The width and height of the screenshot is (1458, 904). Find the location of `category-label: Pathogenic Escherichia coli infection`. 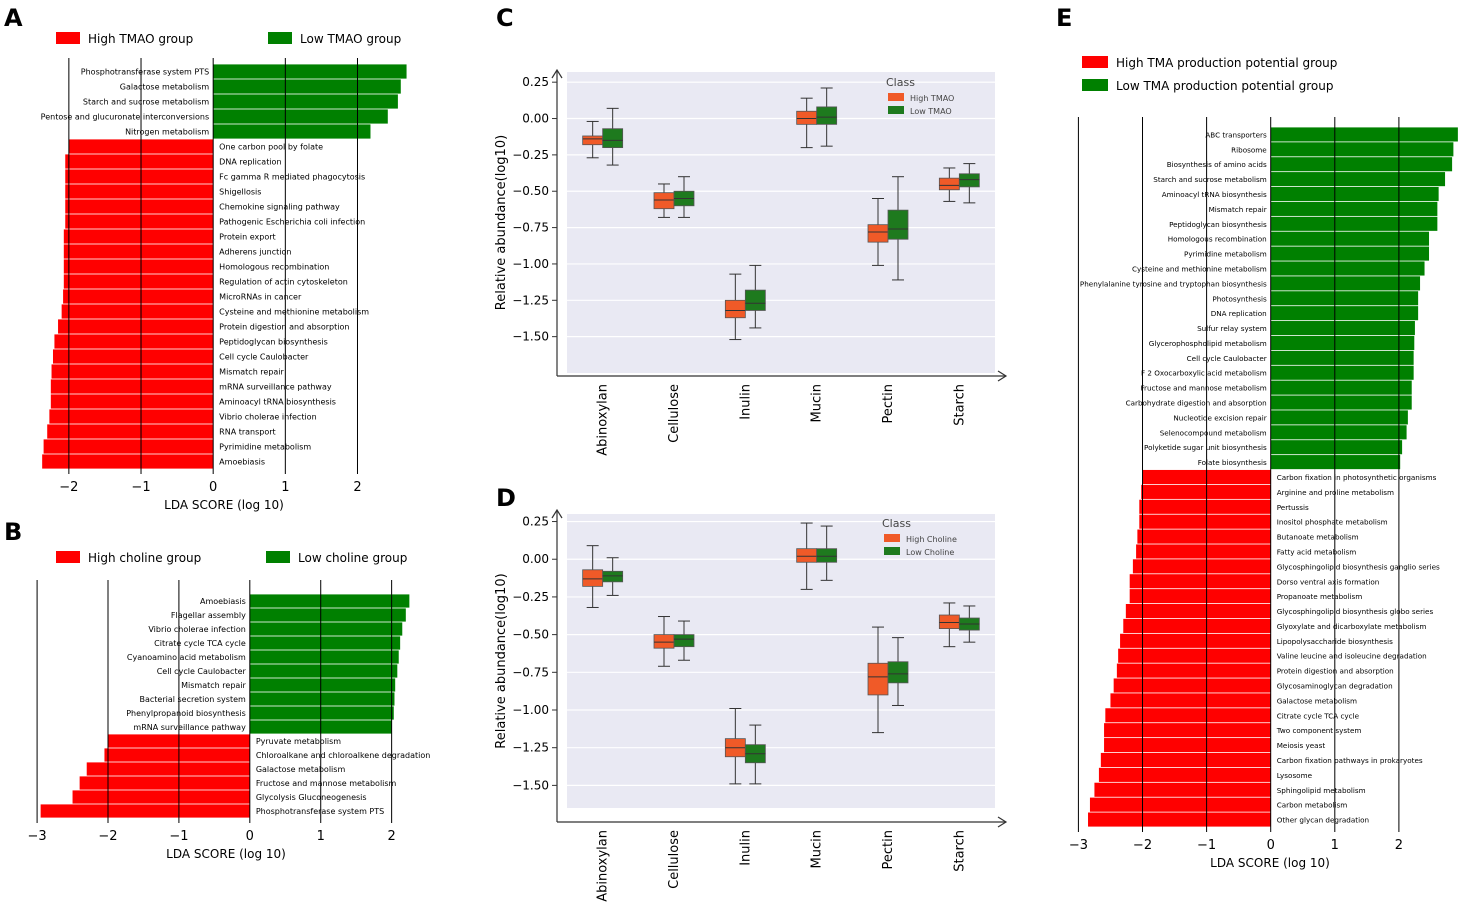

category-label: Pathogenic Escherichia coli infection is located at coordinates (292, 222).